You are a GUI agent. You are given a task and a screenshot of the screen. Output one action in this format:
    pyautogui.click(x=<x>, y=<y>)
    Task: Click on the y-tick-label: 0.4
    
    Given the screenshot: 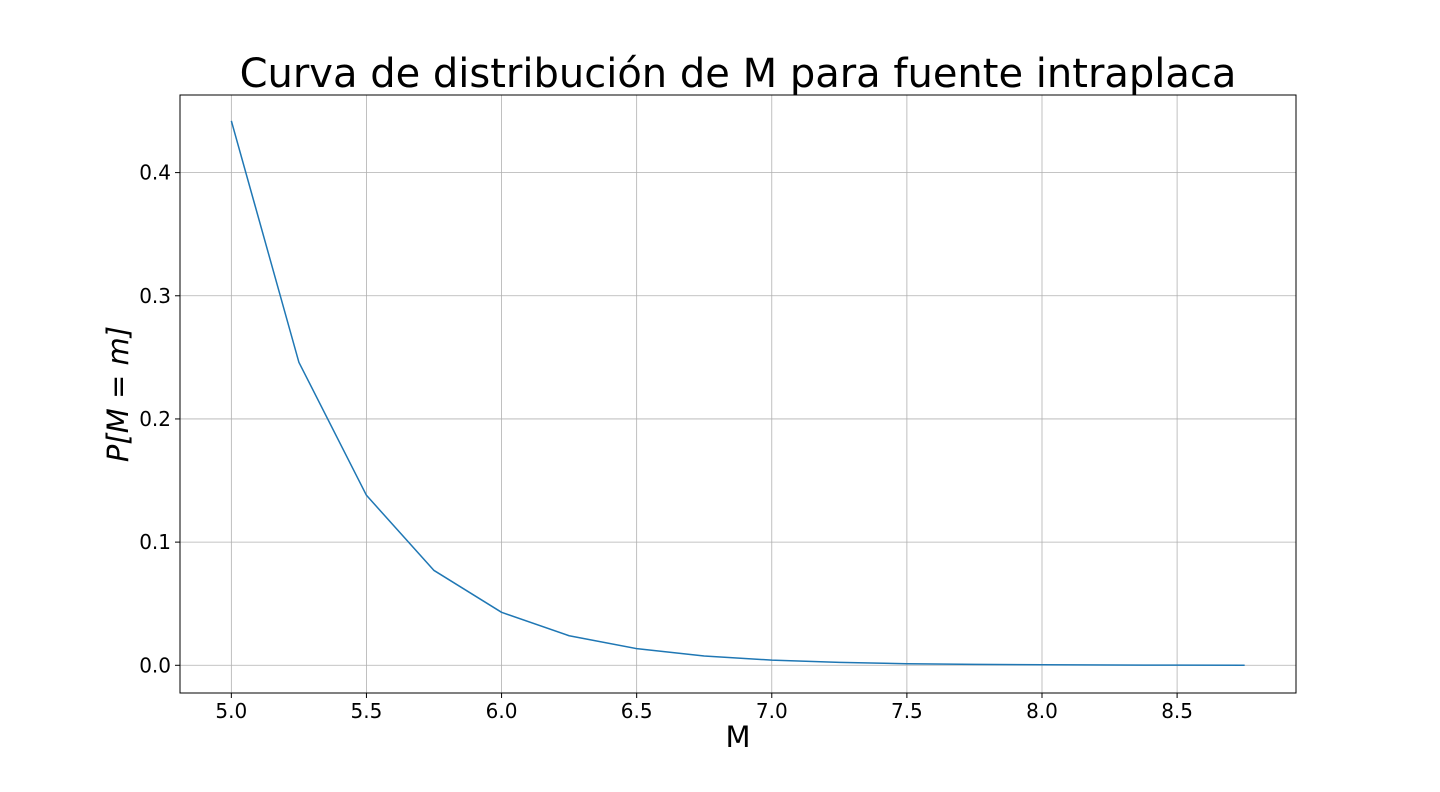 What is the action you would take?
    pyautogui.click(x=155, y=173)
    